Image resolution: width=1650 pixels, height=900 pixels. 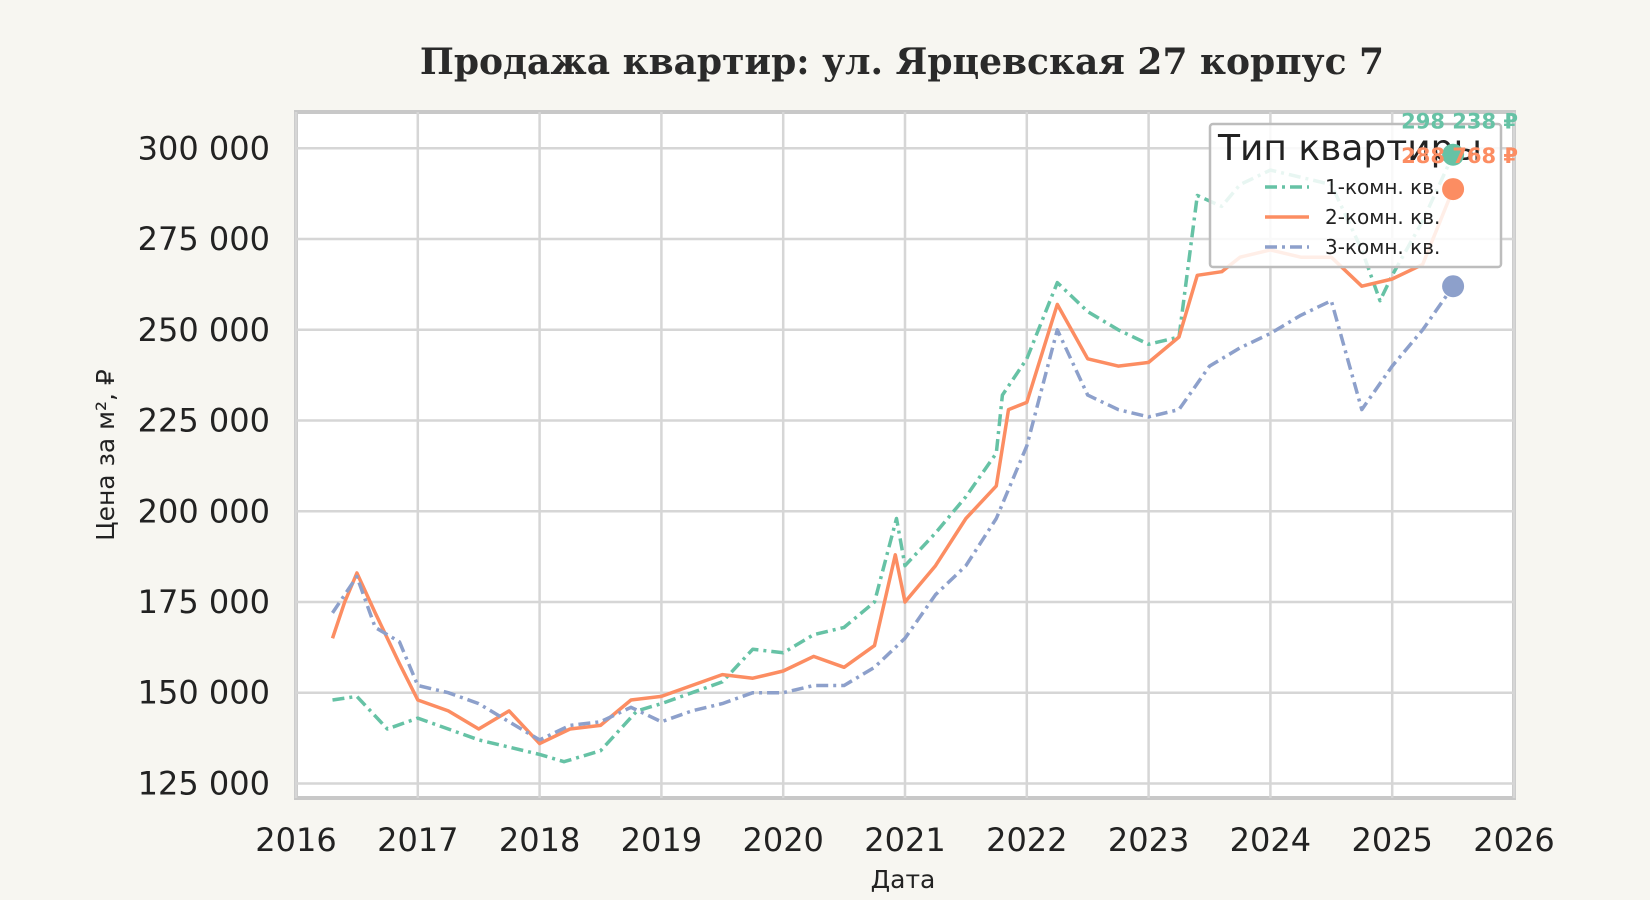 What do you see at coordinates (539, 840) in the screenshot?
I see `x-tick-label: 2018` at bounding box center [539, 840].